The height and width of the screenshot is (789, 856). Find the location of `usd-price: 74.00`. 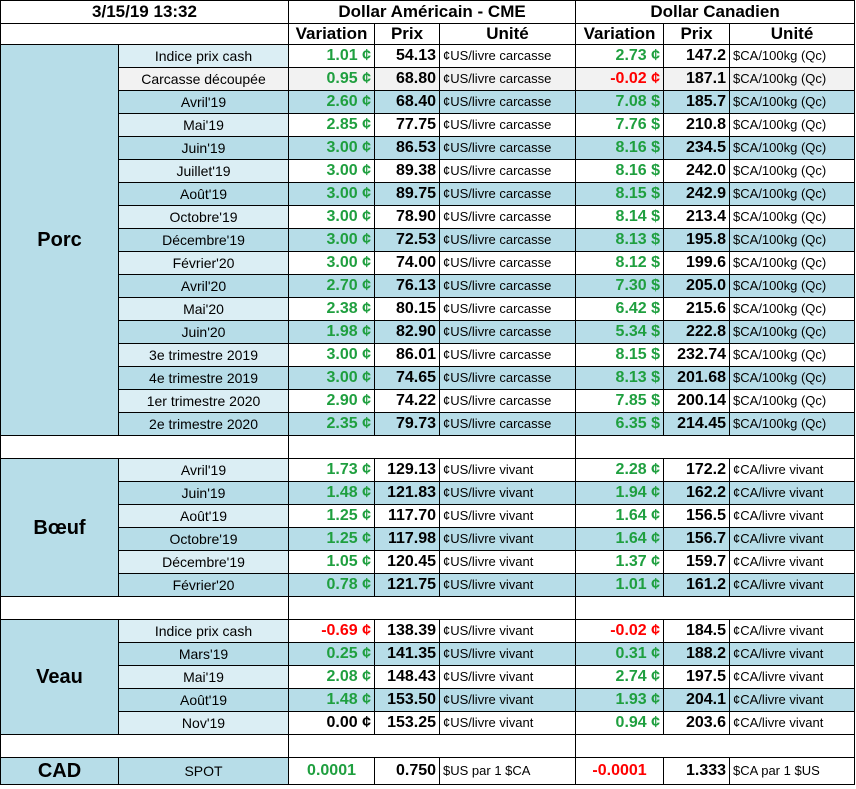

usd-price: 74.00 is located at coordinates (407, 263).